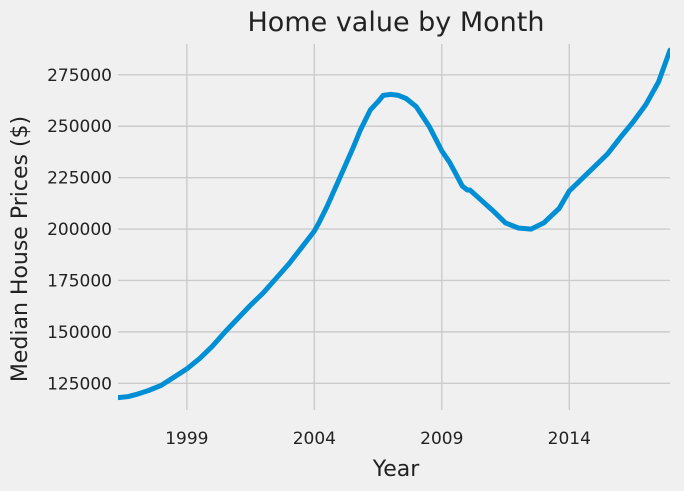 The height and width of the screenshot is (491, 684). Describe the element at coordinates (79, 281) in the screenshot. I see `y-tick-label: 175000` at that location.